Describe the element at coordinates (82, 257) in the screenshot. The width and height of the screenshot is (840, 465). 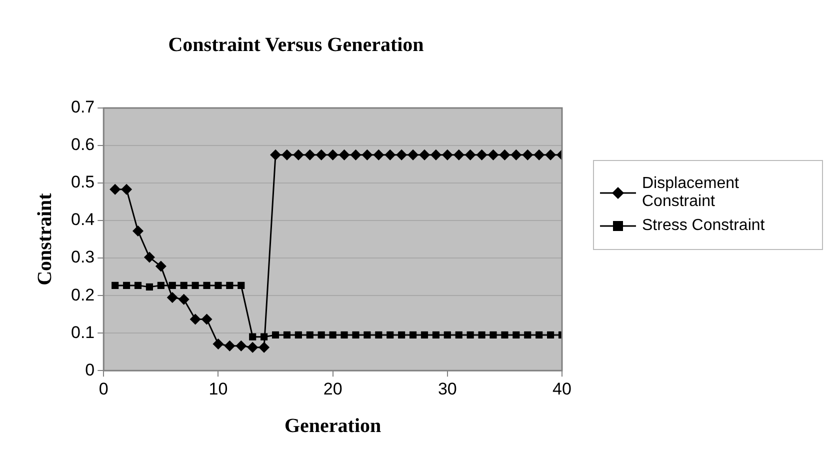
I see `y-tick-label: 0.3` at that location.